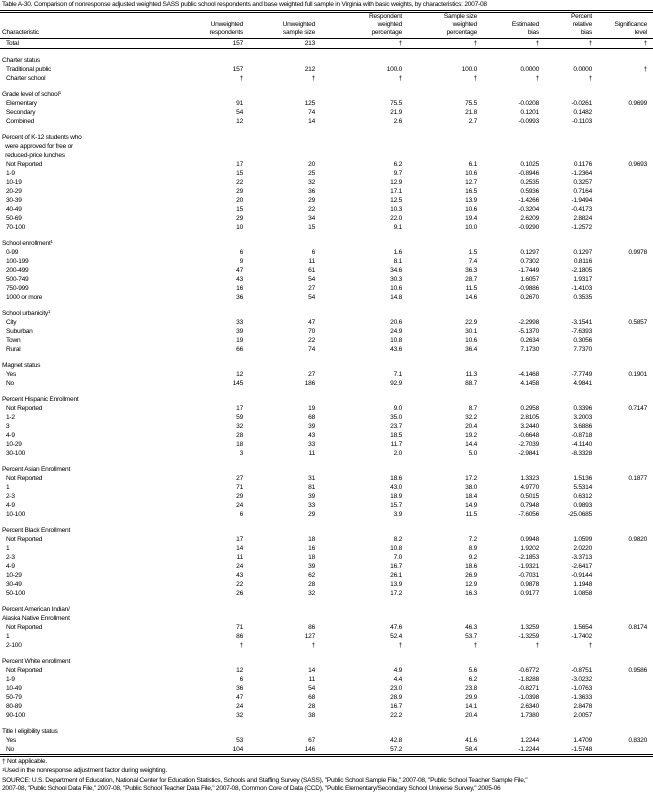 Image resolution: width=653 pixels, height=792 pixels. I want to click on cell-estimated-bias: -2.2998, so click(528, 322).